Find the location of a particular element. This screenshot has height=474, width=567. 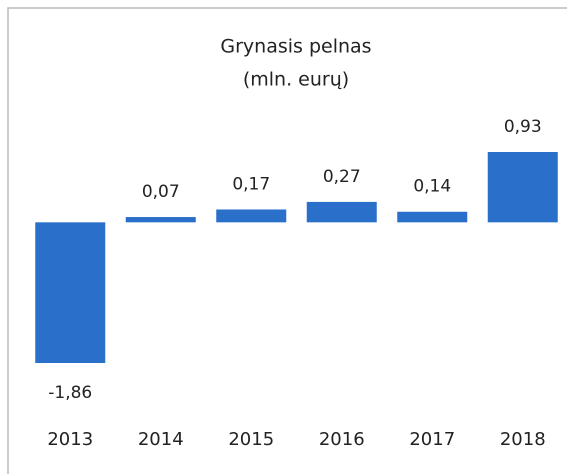

value-label: -1,86 is located at coordinates (70, 393).